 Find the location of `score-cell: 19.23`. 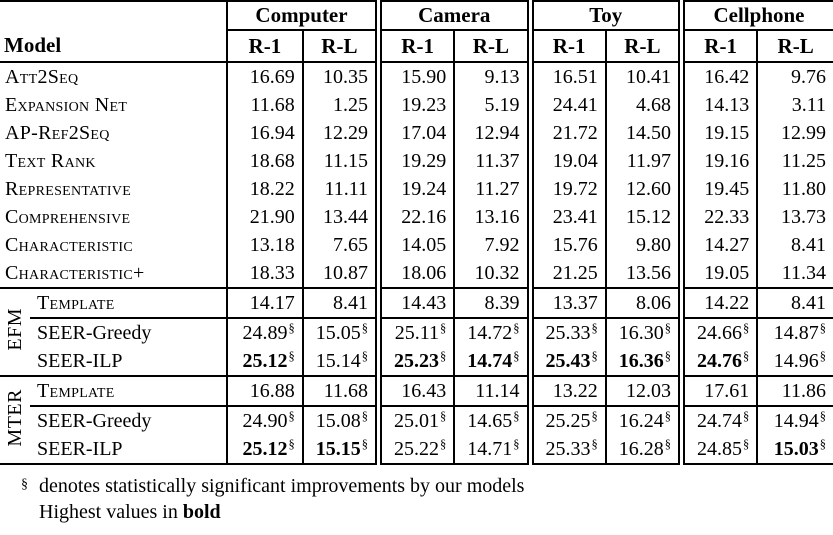

score-cell: 19.23 is located at coordinates (415, 105).